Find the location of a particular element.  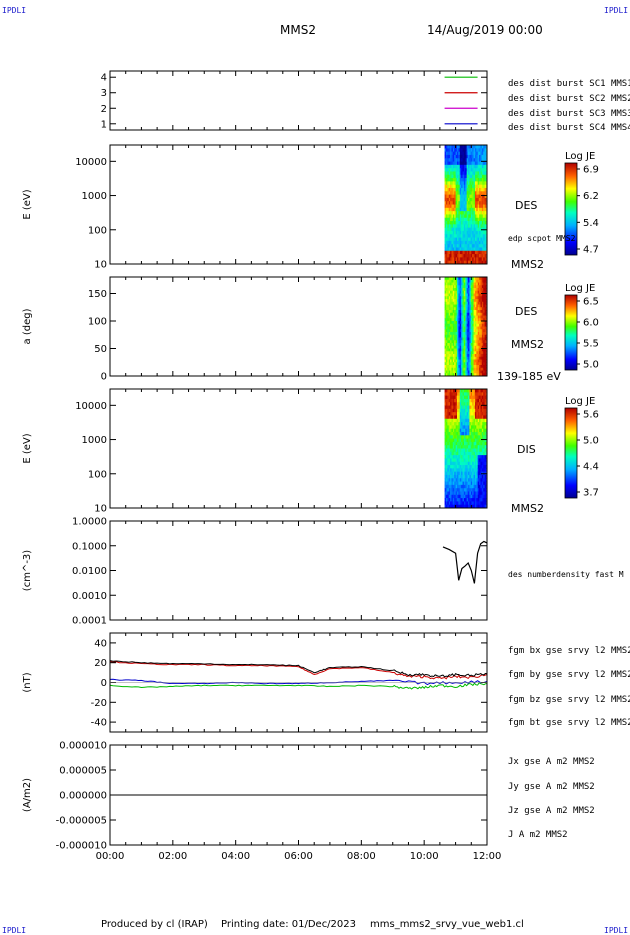

y-tick-label-1-0: 10 is located at coordinates (100, 265).